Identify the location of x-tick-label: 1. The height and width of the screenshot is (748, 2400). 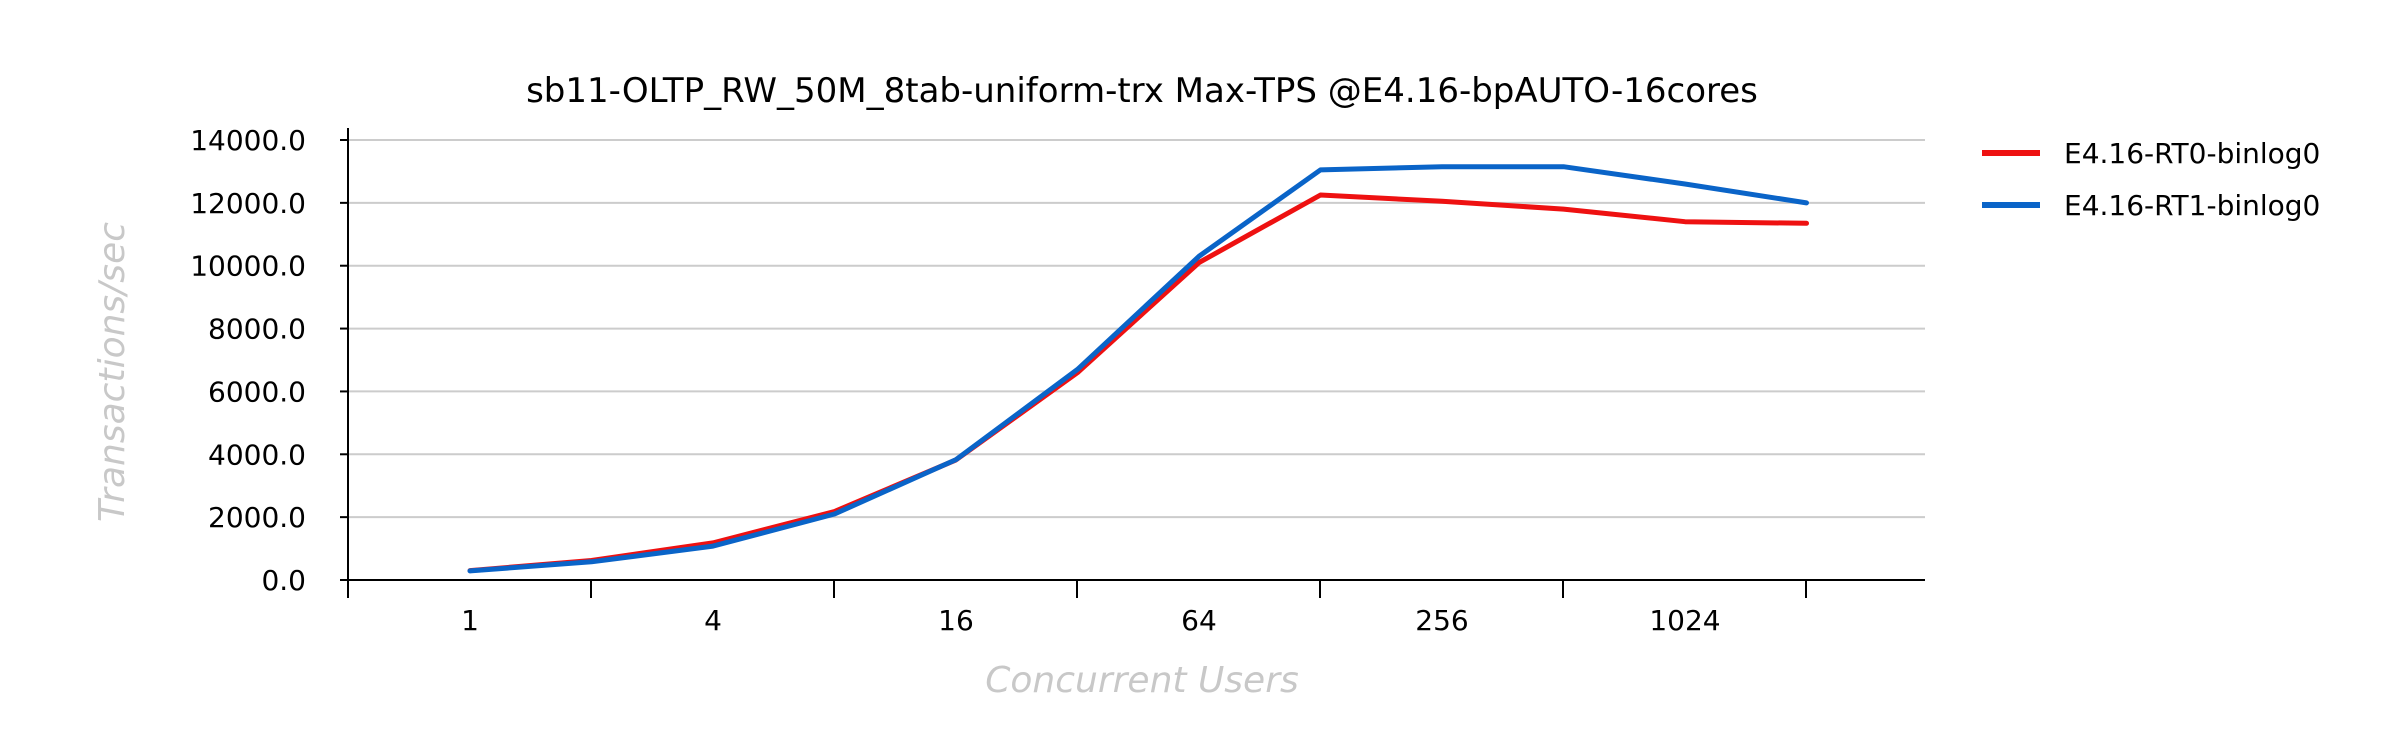
(470, 620).